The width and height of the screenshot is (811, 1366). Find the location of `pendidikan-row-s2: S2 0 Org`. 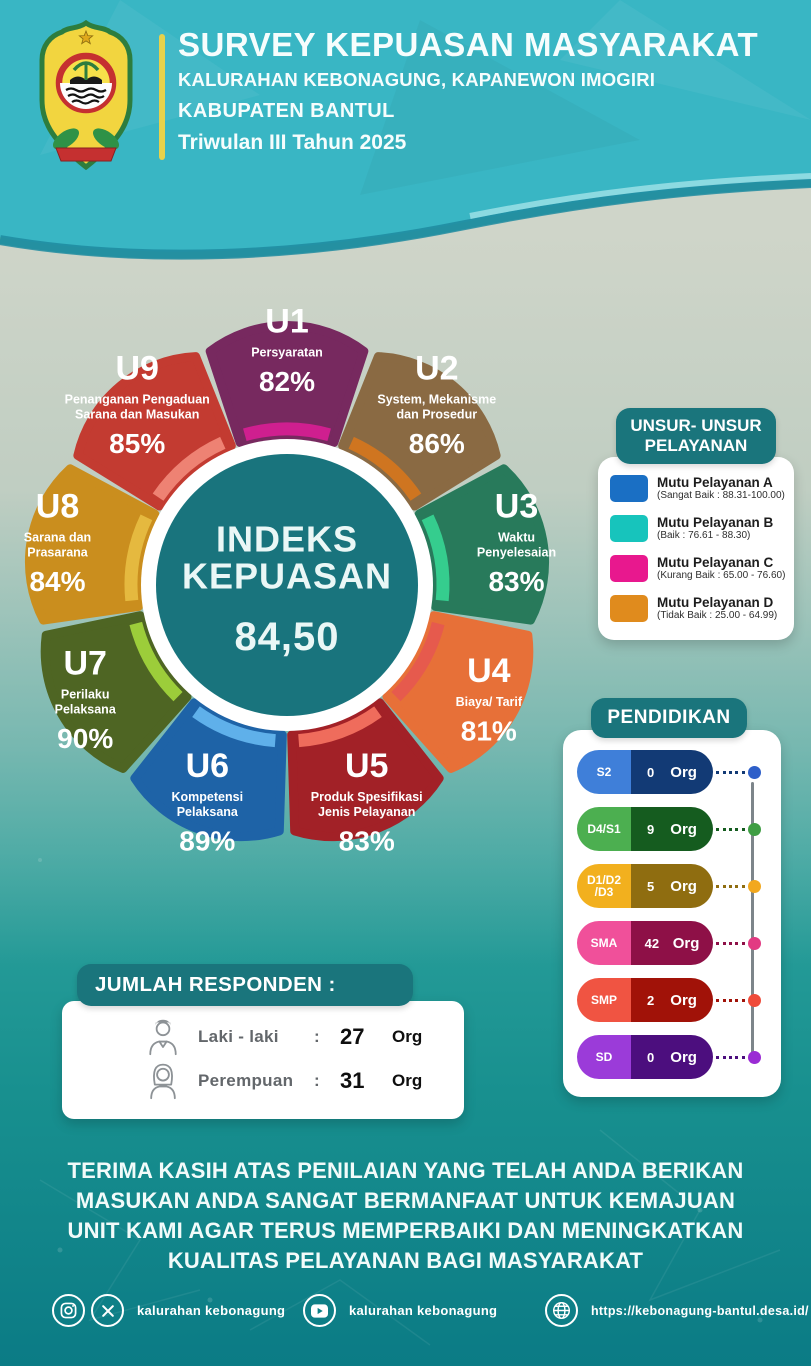

pendidikan-row-s2: S2 0 Org is located at coordinates (669, 772).